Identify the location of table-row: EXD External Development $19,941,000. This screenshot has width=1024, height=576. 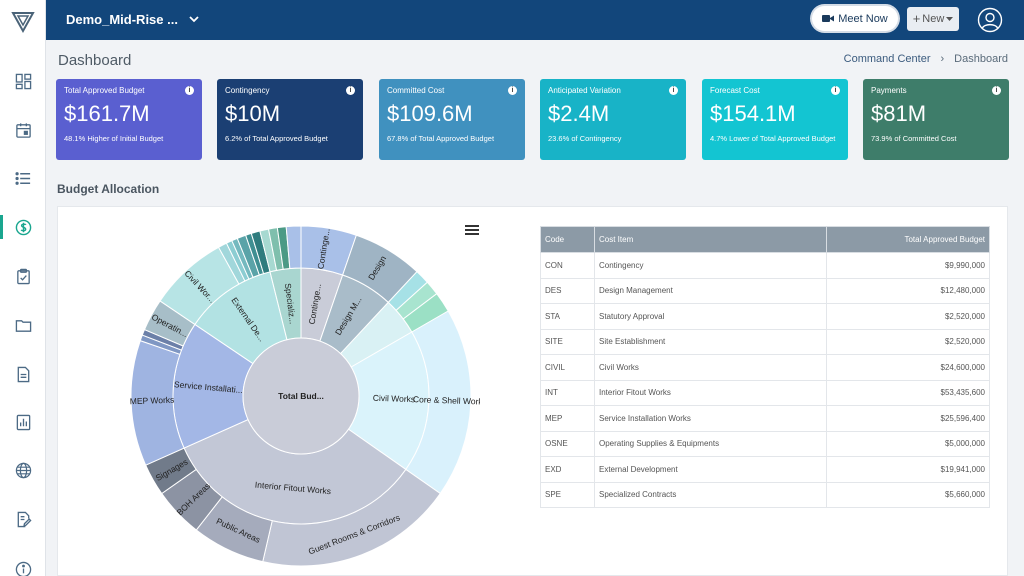
(765, 469).